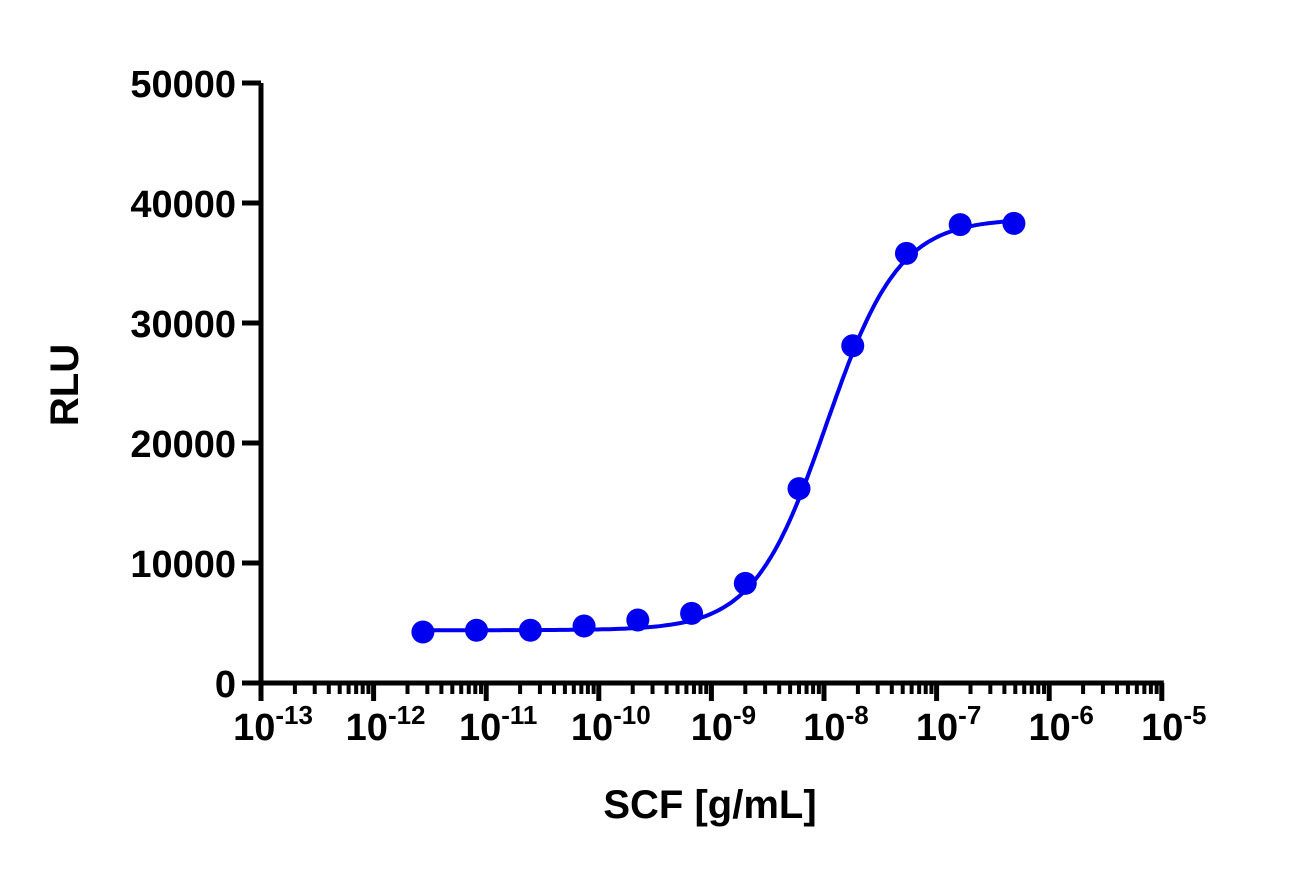 This screenshot has width=1299, height=870. Describe the element at coordinates (519, 715) in the screenshot. I see `x-tick-exponent: -11` at that location.